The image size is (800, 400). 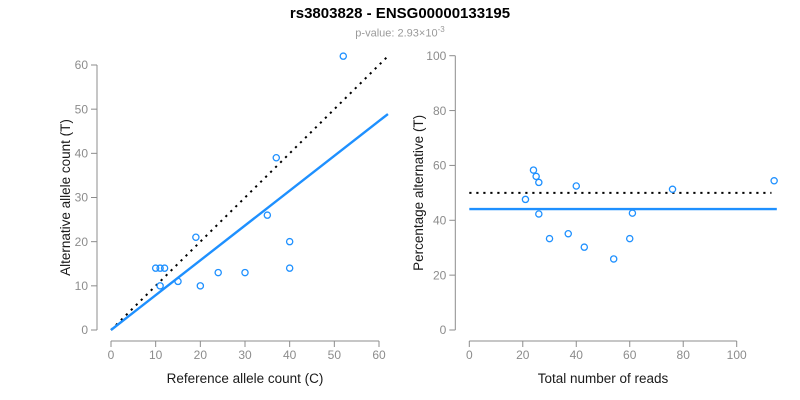 I want to click on figure-title: rs3803828 - ENSG00000133195, so click(x=400, y=13).